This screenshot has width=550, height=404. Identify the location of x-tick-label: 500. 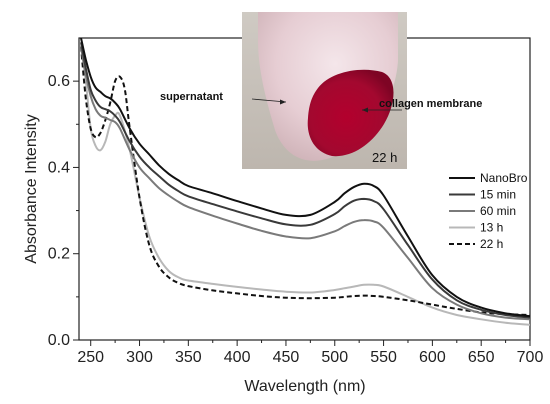
(334, 357).